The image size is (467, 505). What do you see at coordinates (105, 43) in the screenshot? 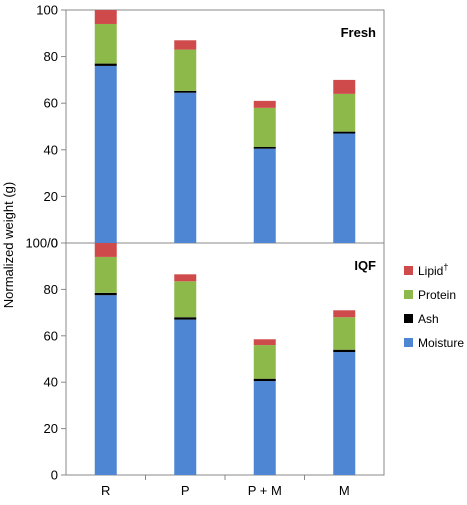
I see `bar-fresh-r-protein` at bounding box center [105, 43].